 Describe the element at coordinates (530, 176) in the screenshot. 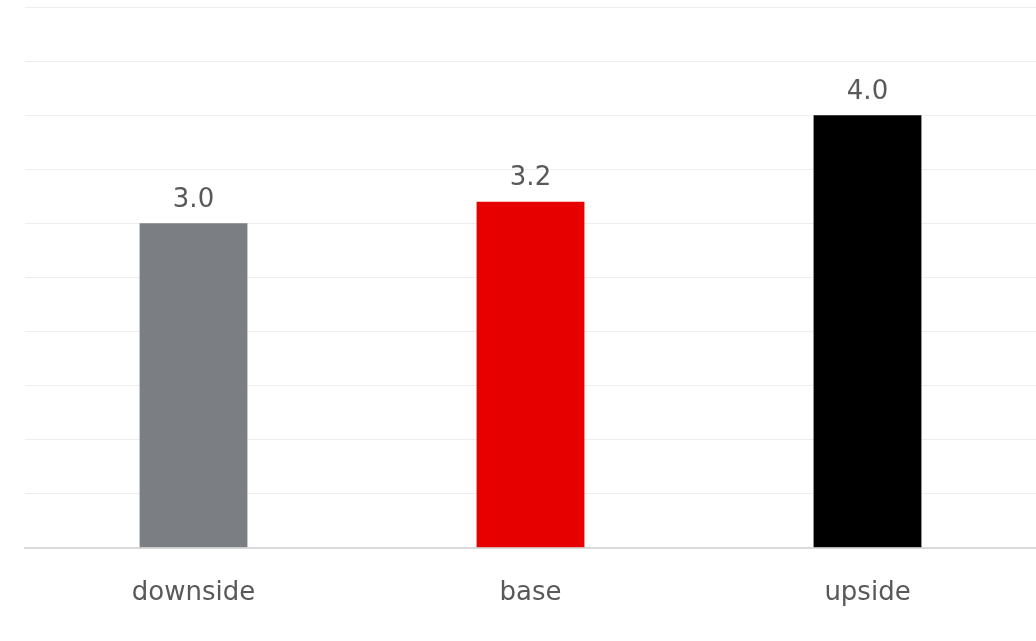

I see `data-label: 3.2` at that location.